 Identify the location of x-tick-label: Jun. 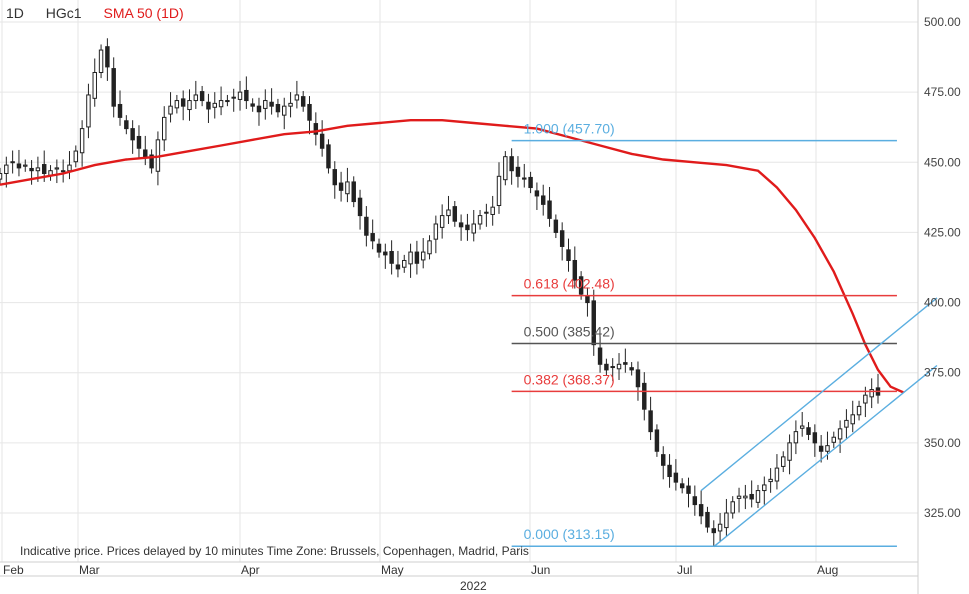
(540, 570).